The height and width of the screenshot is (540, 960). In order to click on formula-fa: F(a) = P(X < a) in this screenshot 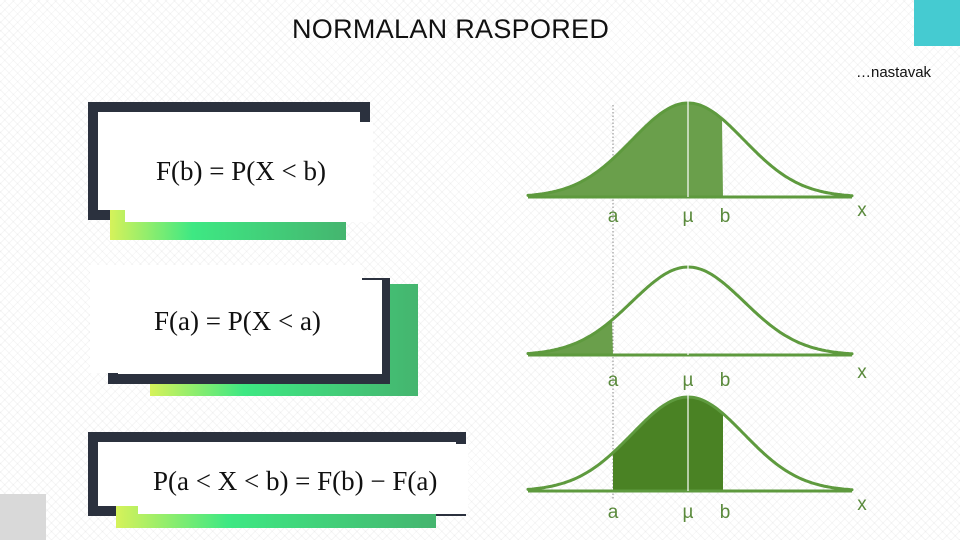, I will do `click(237, 321)`.